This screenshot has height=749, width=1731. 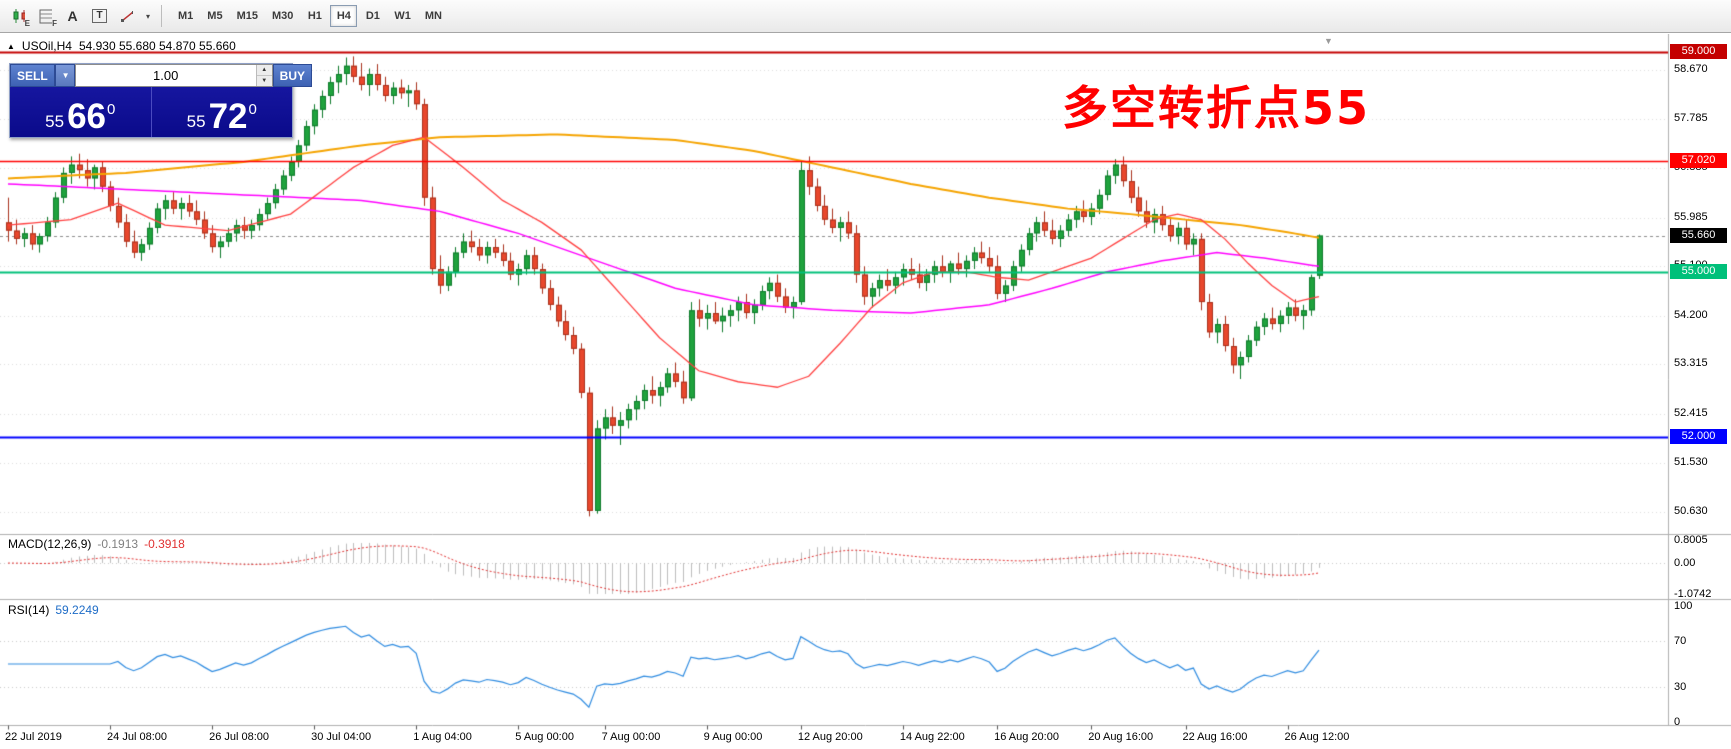 What do you see at coordinates (46, 46) in the screenshot?
I see `symbol-label: USOil,H4` at bounding box center [46, 46].